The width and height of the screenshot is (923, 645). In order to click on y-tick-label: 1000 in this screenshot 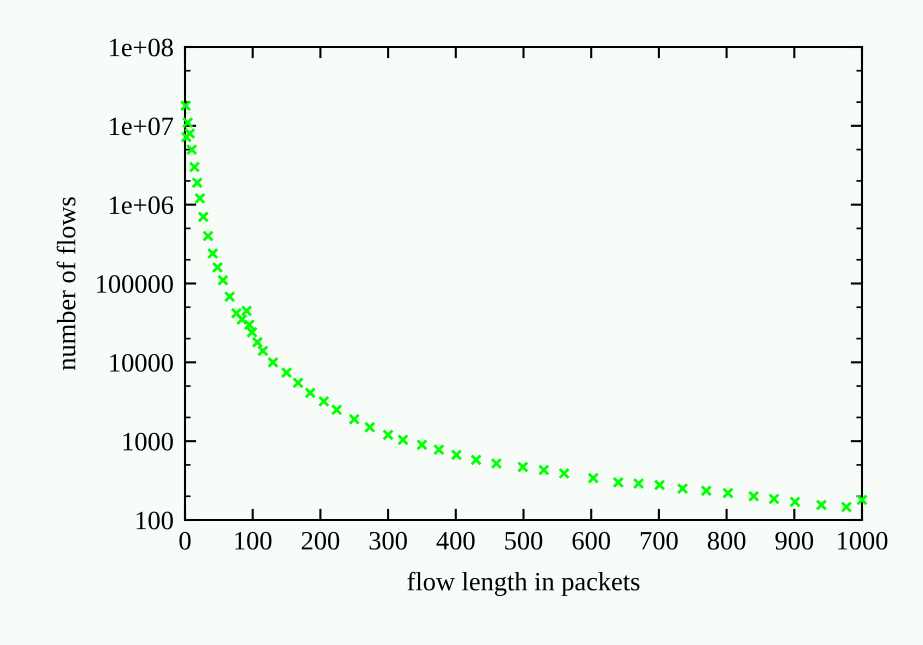, I will do `click(148, 441)`.